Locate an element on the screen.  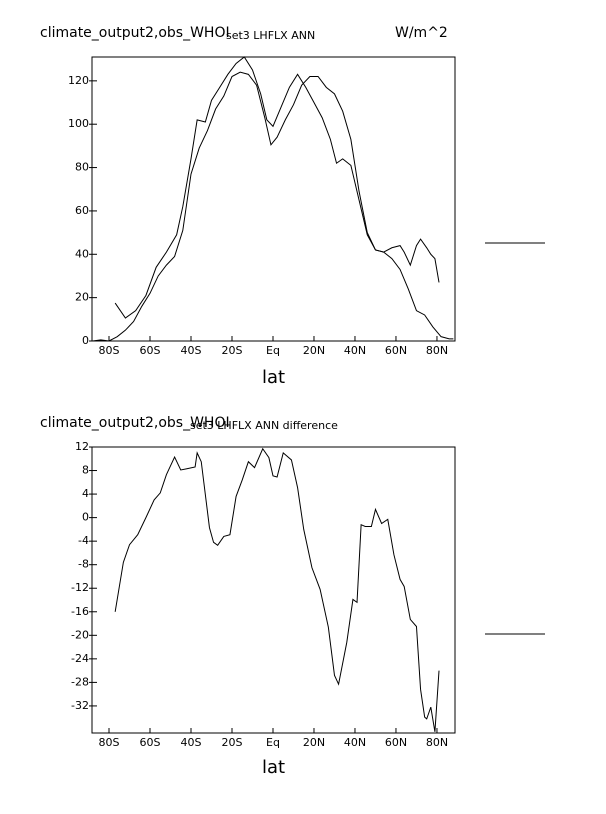
y-tick-label: -16 is located at coordinates (80, 611).